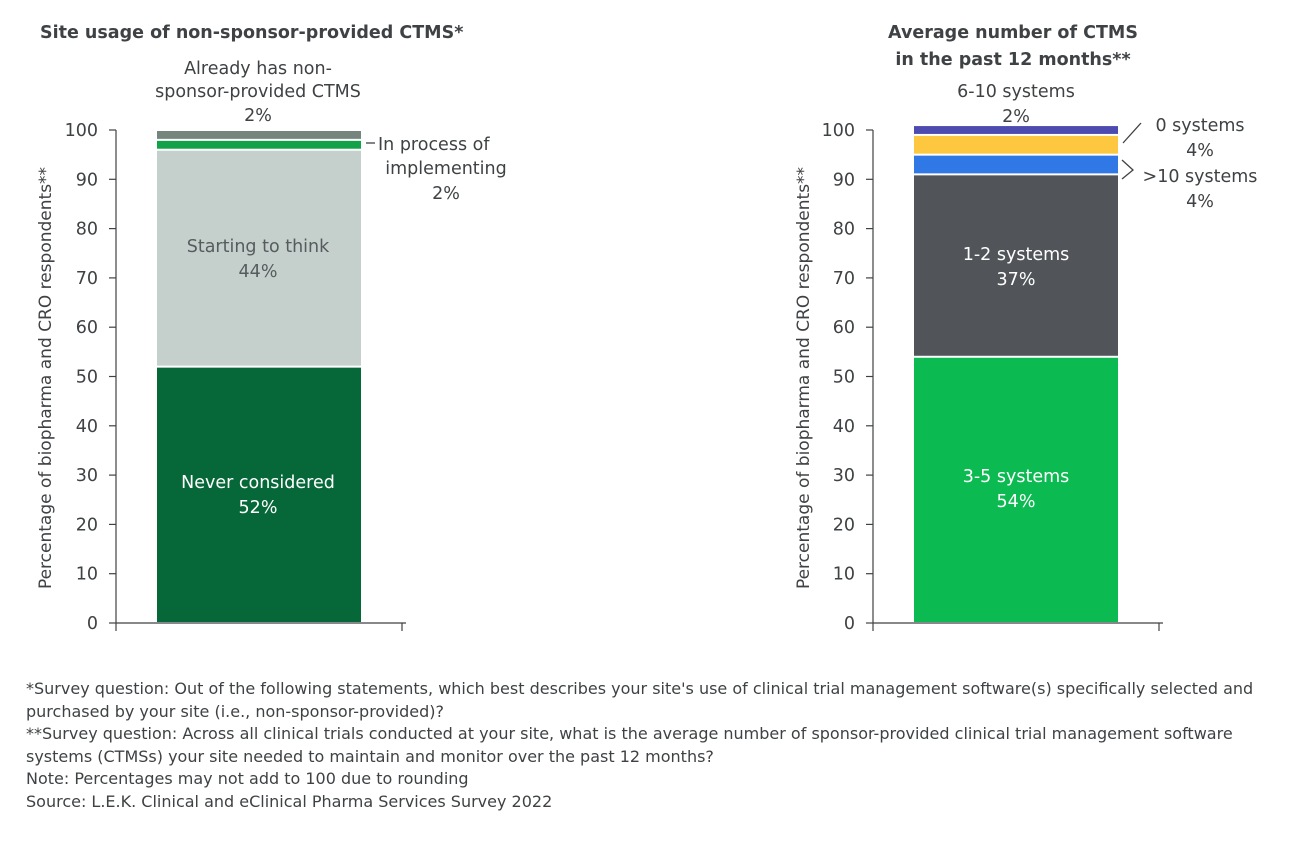  Describe the element at coordinates (844, 427) in the screenshot. I see `chart2-y-tick-label: 40` at that location.